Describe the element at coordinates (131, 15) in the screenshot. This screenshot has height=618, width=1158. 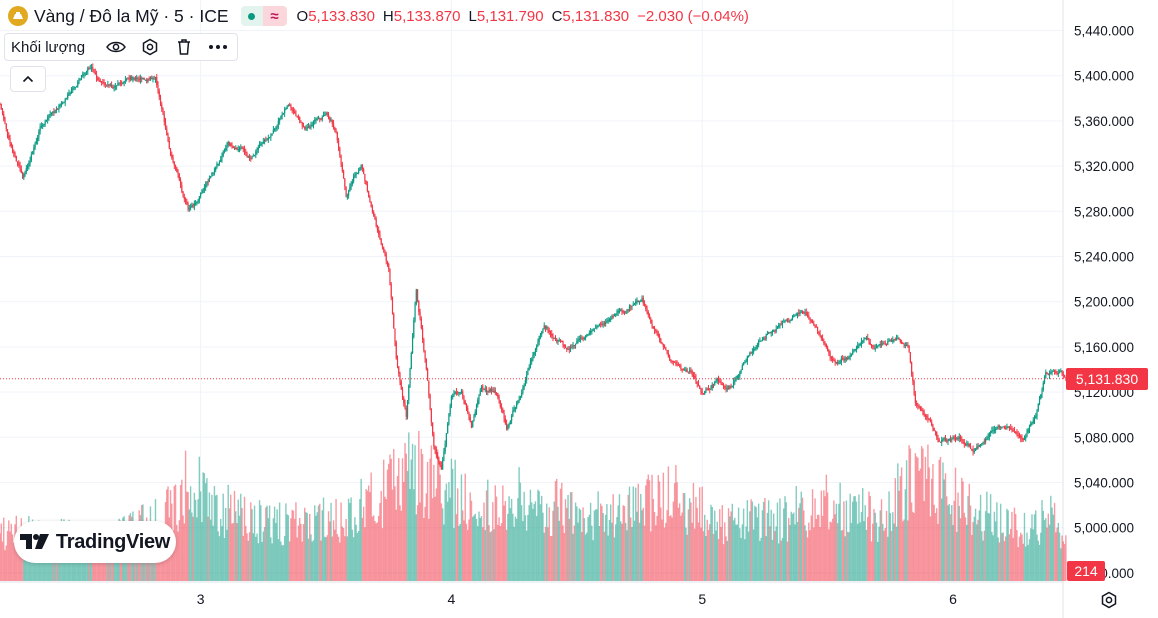
I see `symbol-title: Vàng / Đô la Mỹ · 5 · ICE` at that location.